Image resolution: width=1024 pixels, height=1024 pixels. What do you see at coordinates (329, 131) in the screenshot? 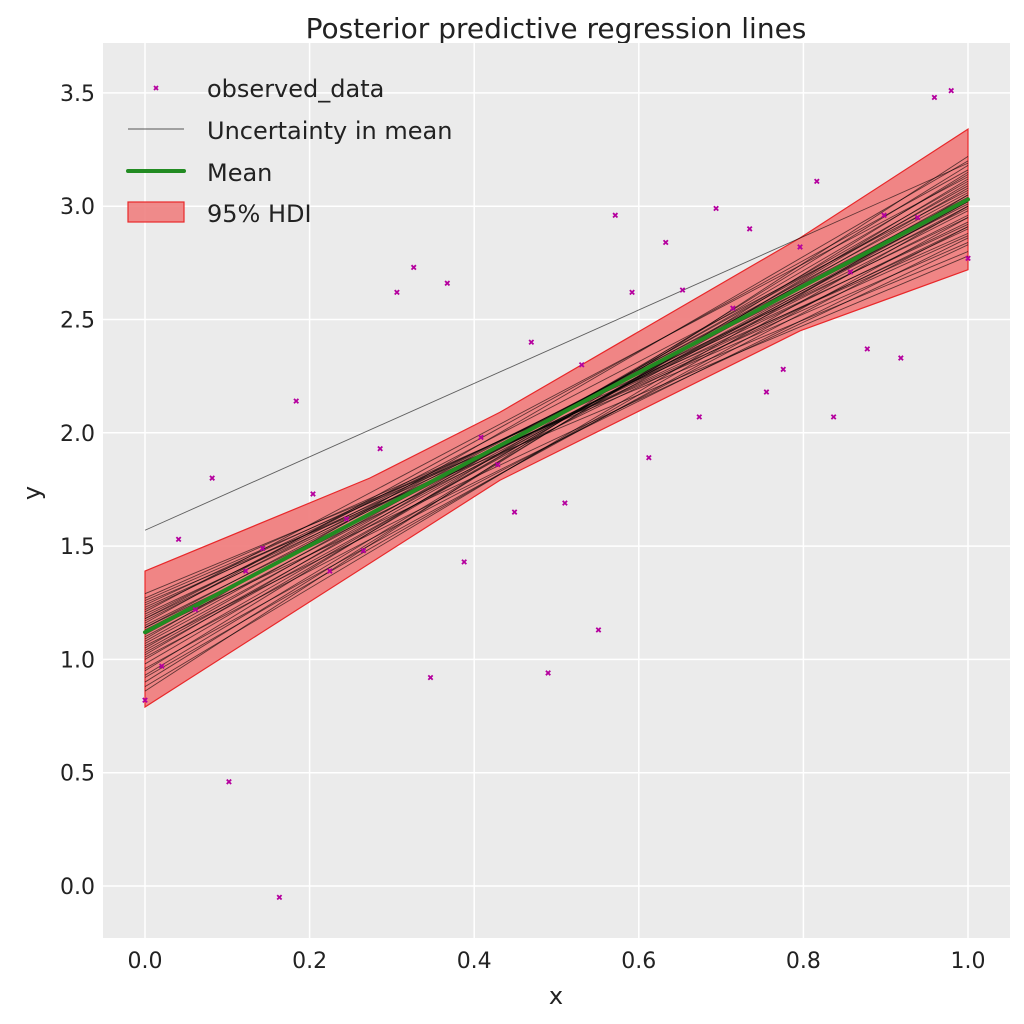
I see `legend-label-uncertainty: Uncertainty in mean` at bounding box center [329, 131].